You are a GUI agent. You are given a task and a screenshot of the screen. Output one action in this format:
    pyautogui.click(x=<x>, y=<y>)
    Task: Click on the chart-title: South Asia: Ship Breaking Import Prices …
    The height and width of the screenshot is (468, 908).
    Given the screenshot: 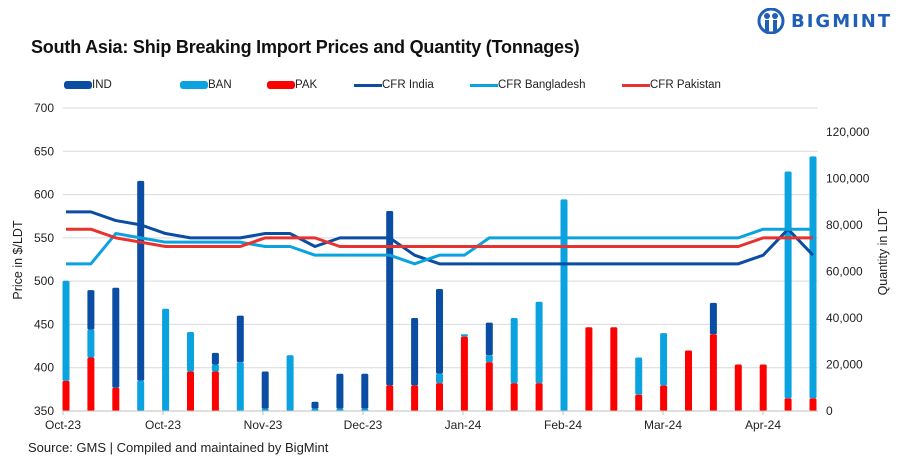 What is the action you would take?
    pyautogui.click(x=305, y=47)
    